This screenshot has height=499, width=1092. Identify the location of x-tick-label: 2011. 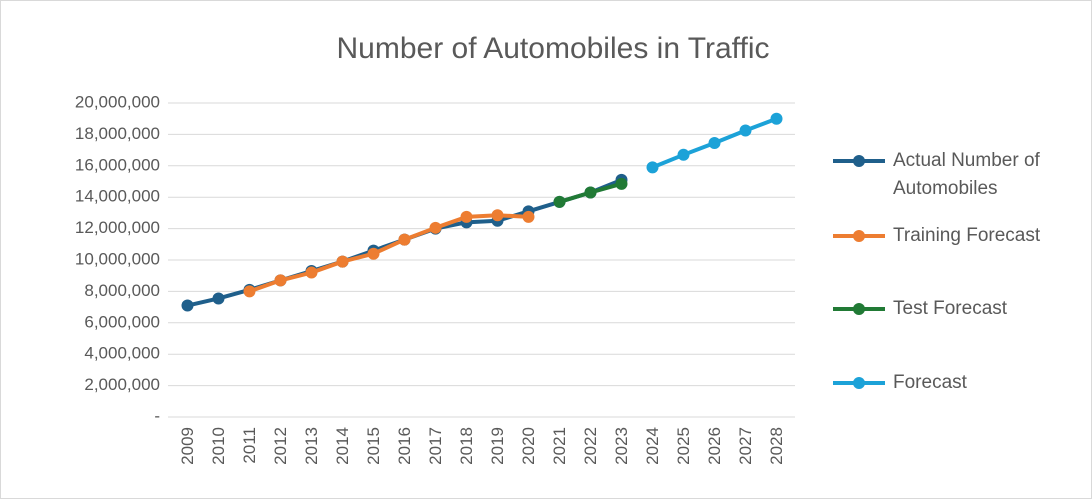
(249, 445).